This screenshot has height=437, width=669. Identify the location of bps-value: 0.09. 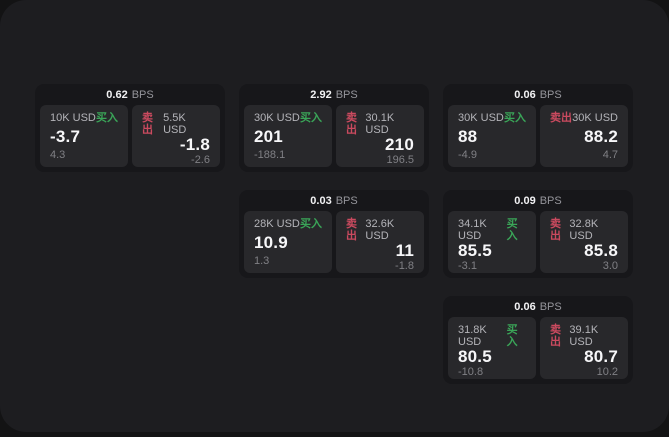
(525, 200).